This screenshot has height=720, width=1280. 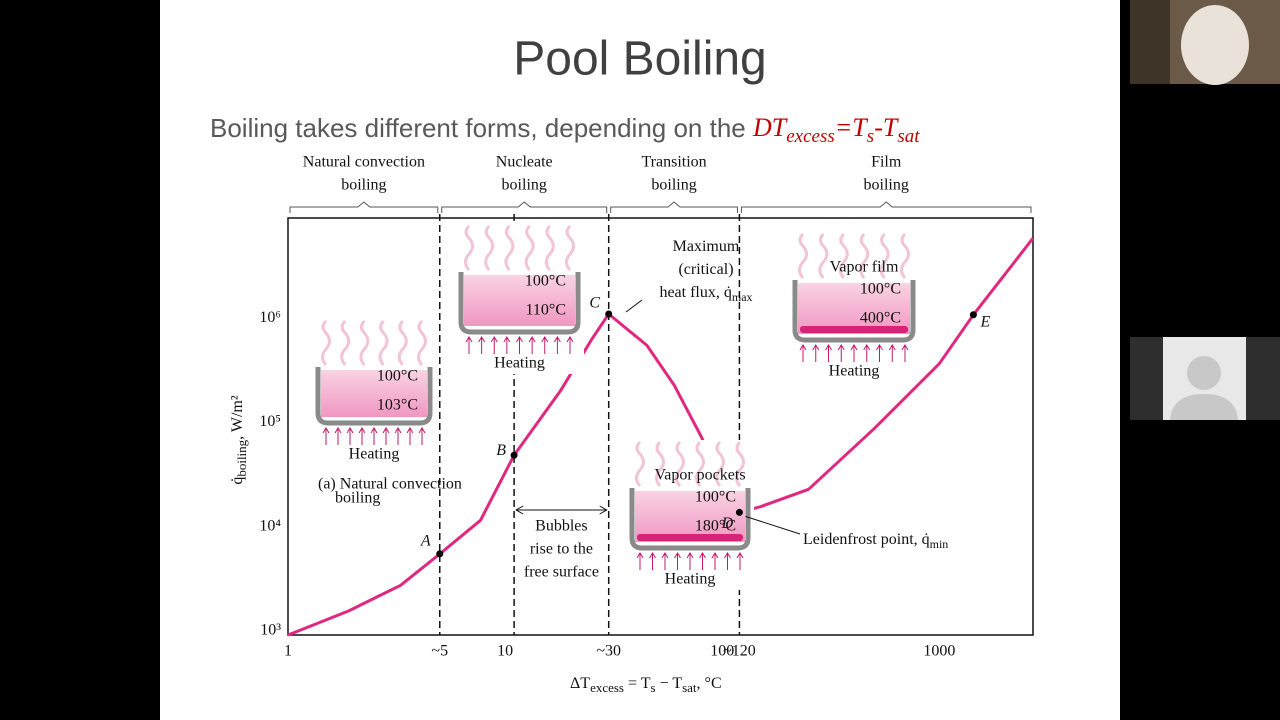 What do you see at coordinates (640, 59) in the screenshot?
I see `slide-title: Pool Boiling` at bounding box center [640, 59].